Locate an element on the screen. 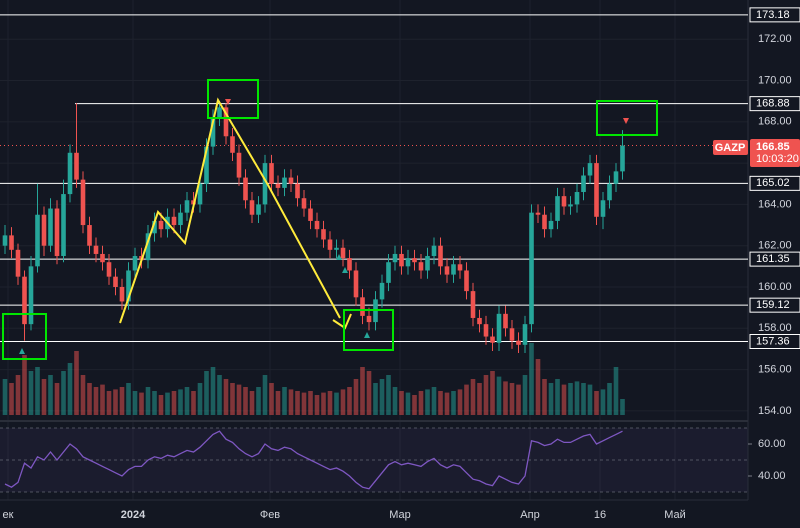  level-label: 159.12 is located at coordinates (773, 305).